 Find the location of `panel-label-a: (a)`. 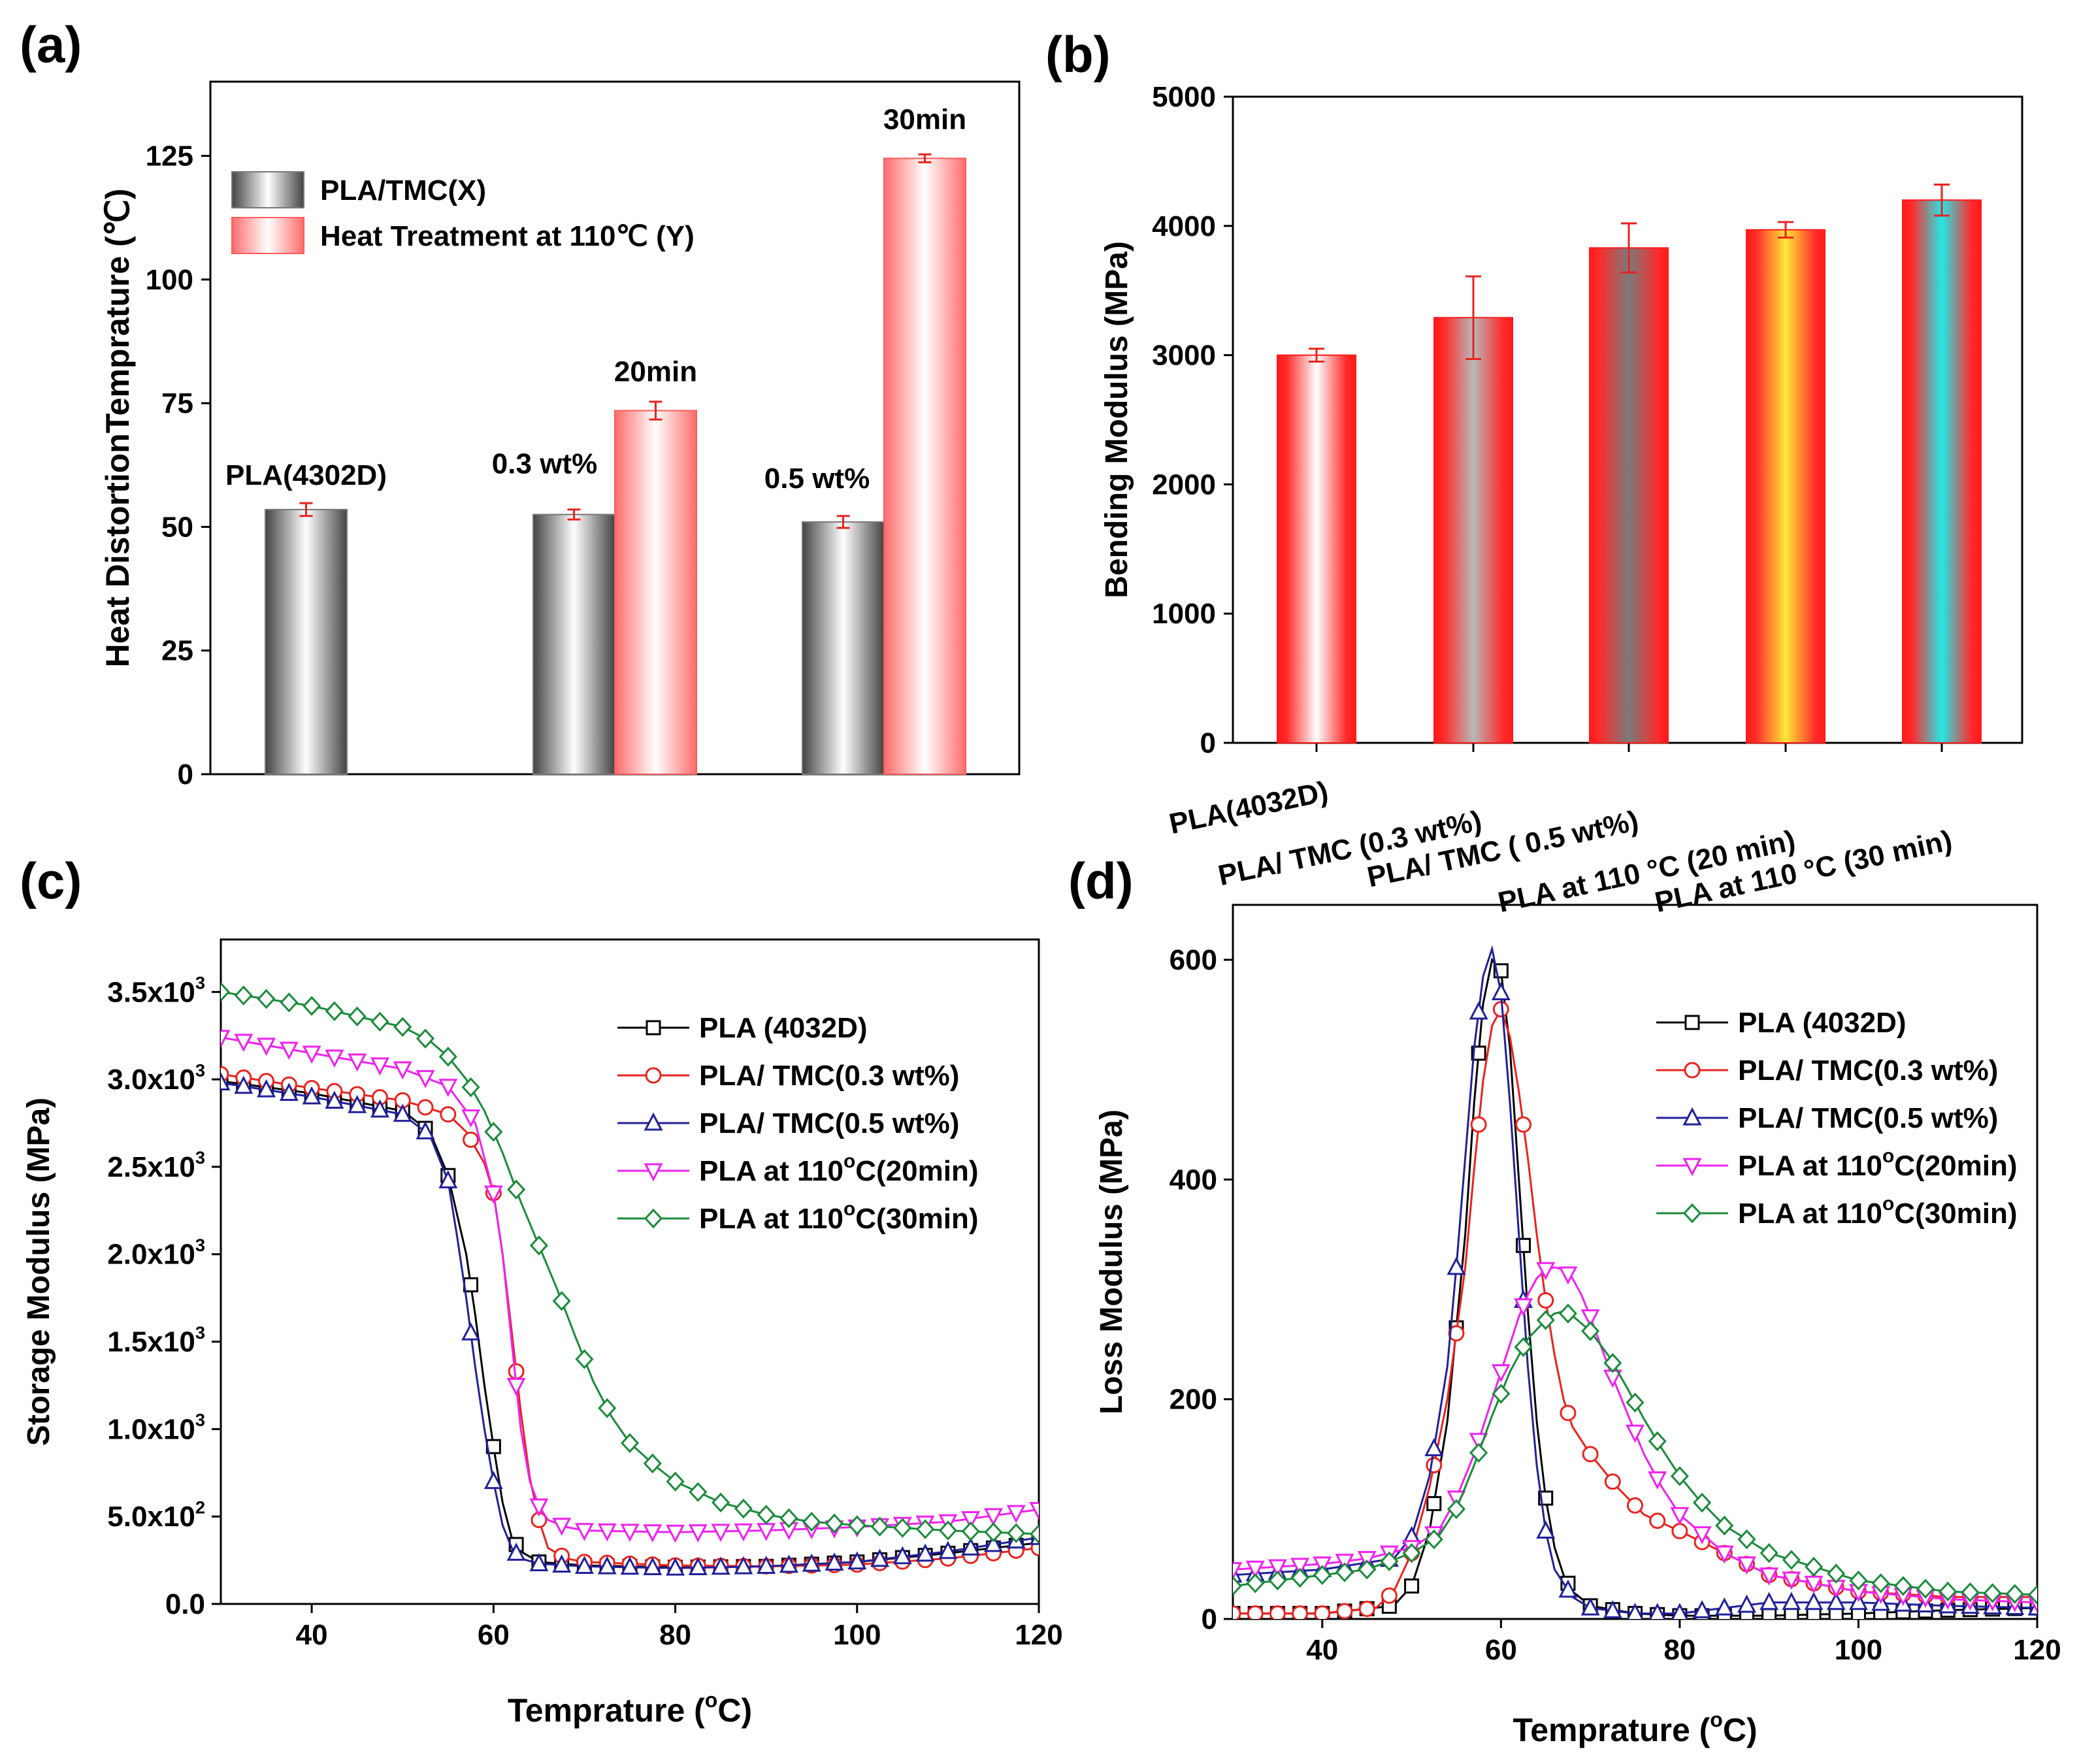

panel-label-a: (a) is located at coordinates (51, 44).